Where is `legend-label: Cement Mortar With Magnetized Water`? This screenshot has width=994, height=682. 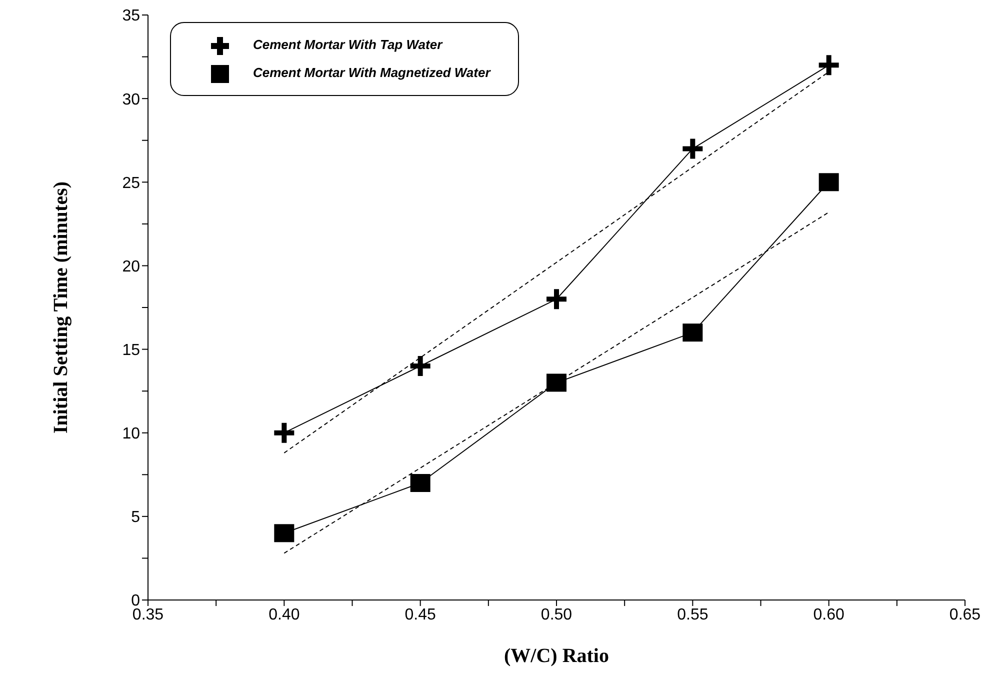 legend-label: Cement Mortar With Magnetized Water is located at coordinates (371, 72).